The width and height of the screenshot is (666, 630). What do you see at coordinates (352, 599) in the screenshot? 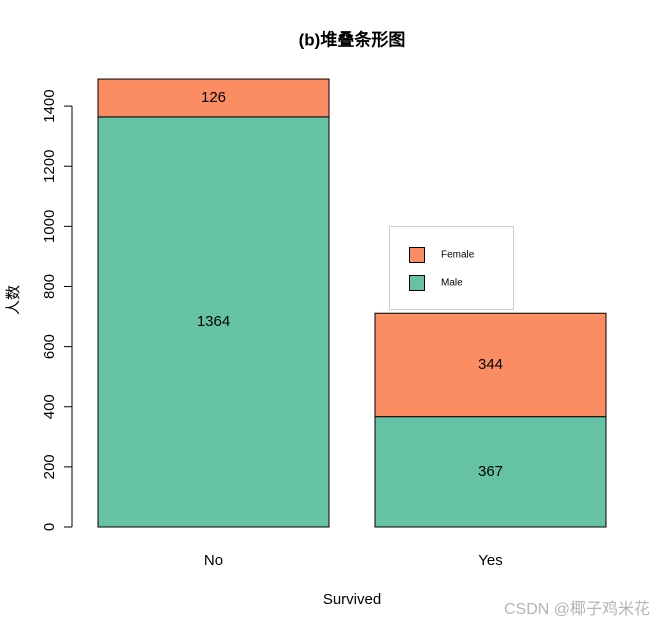
I see `x-axis-label: Survived` at bounding box center [352, 599].